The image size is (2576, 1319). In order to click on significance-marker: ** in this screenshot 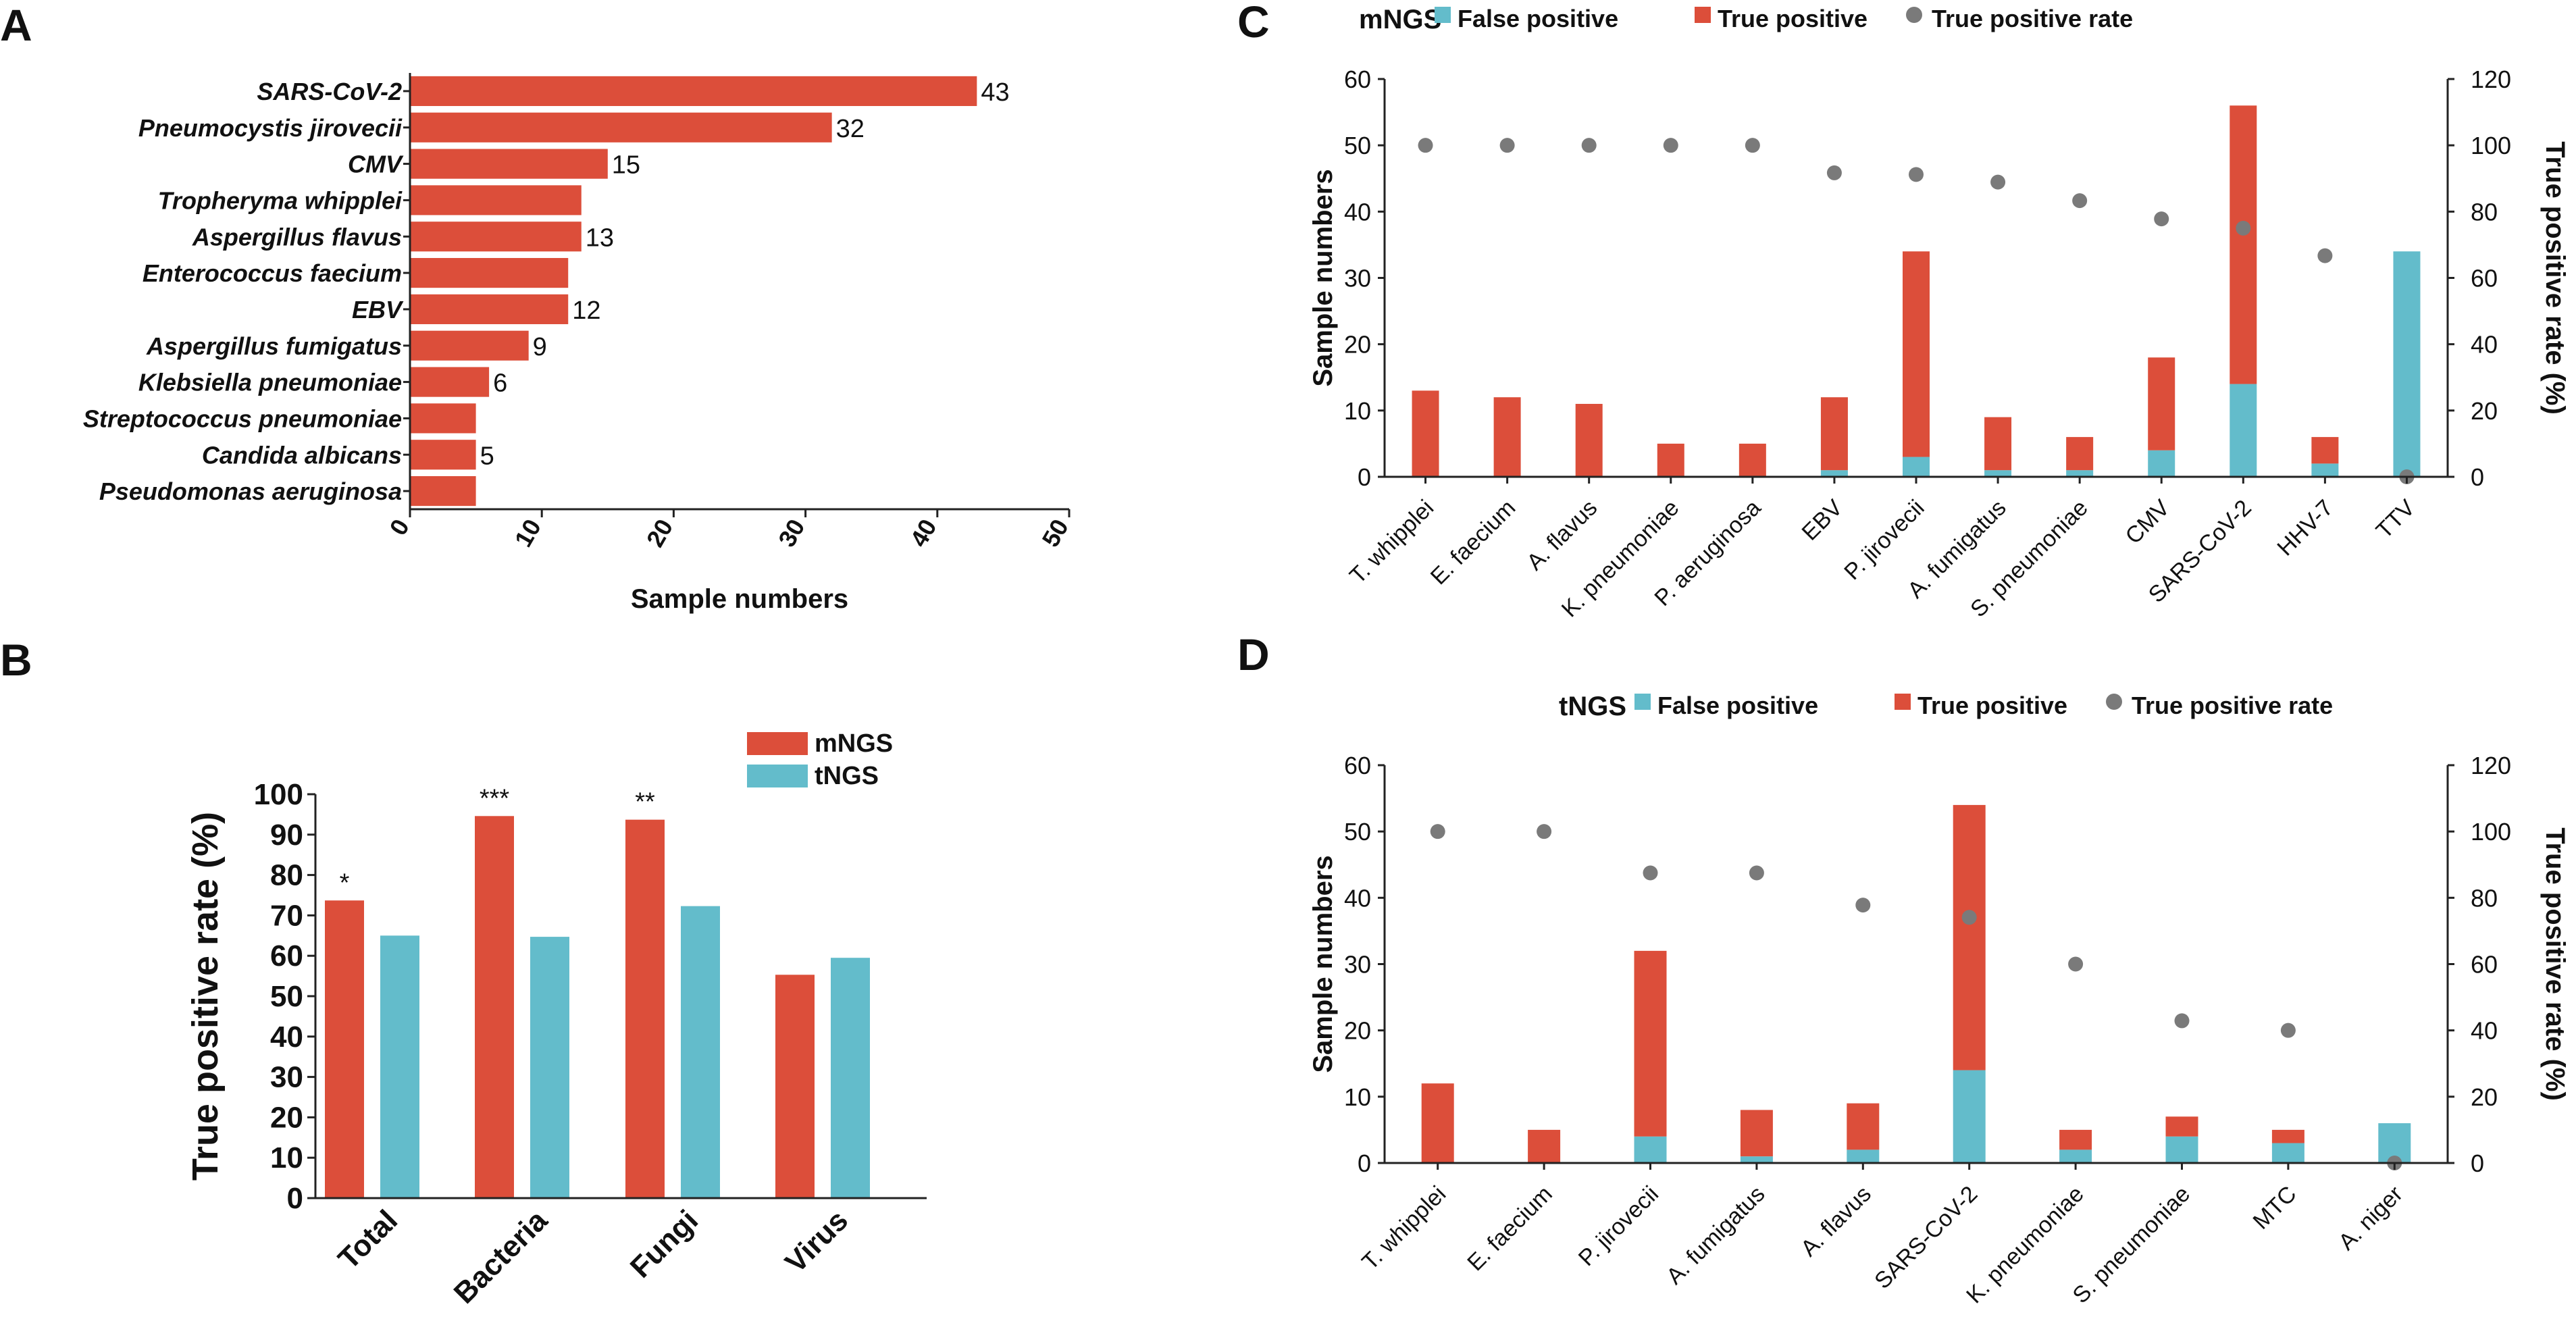, I will do `click(645, 802)`.